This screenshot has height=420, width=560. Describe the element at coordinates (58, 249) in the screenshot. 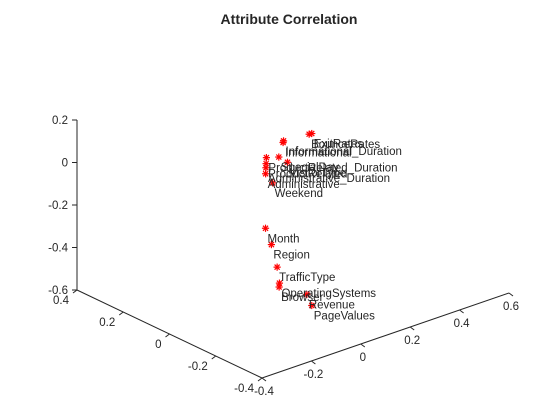

I see `z-tick-label: -0.4` at that location.